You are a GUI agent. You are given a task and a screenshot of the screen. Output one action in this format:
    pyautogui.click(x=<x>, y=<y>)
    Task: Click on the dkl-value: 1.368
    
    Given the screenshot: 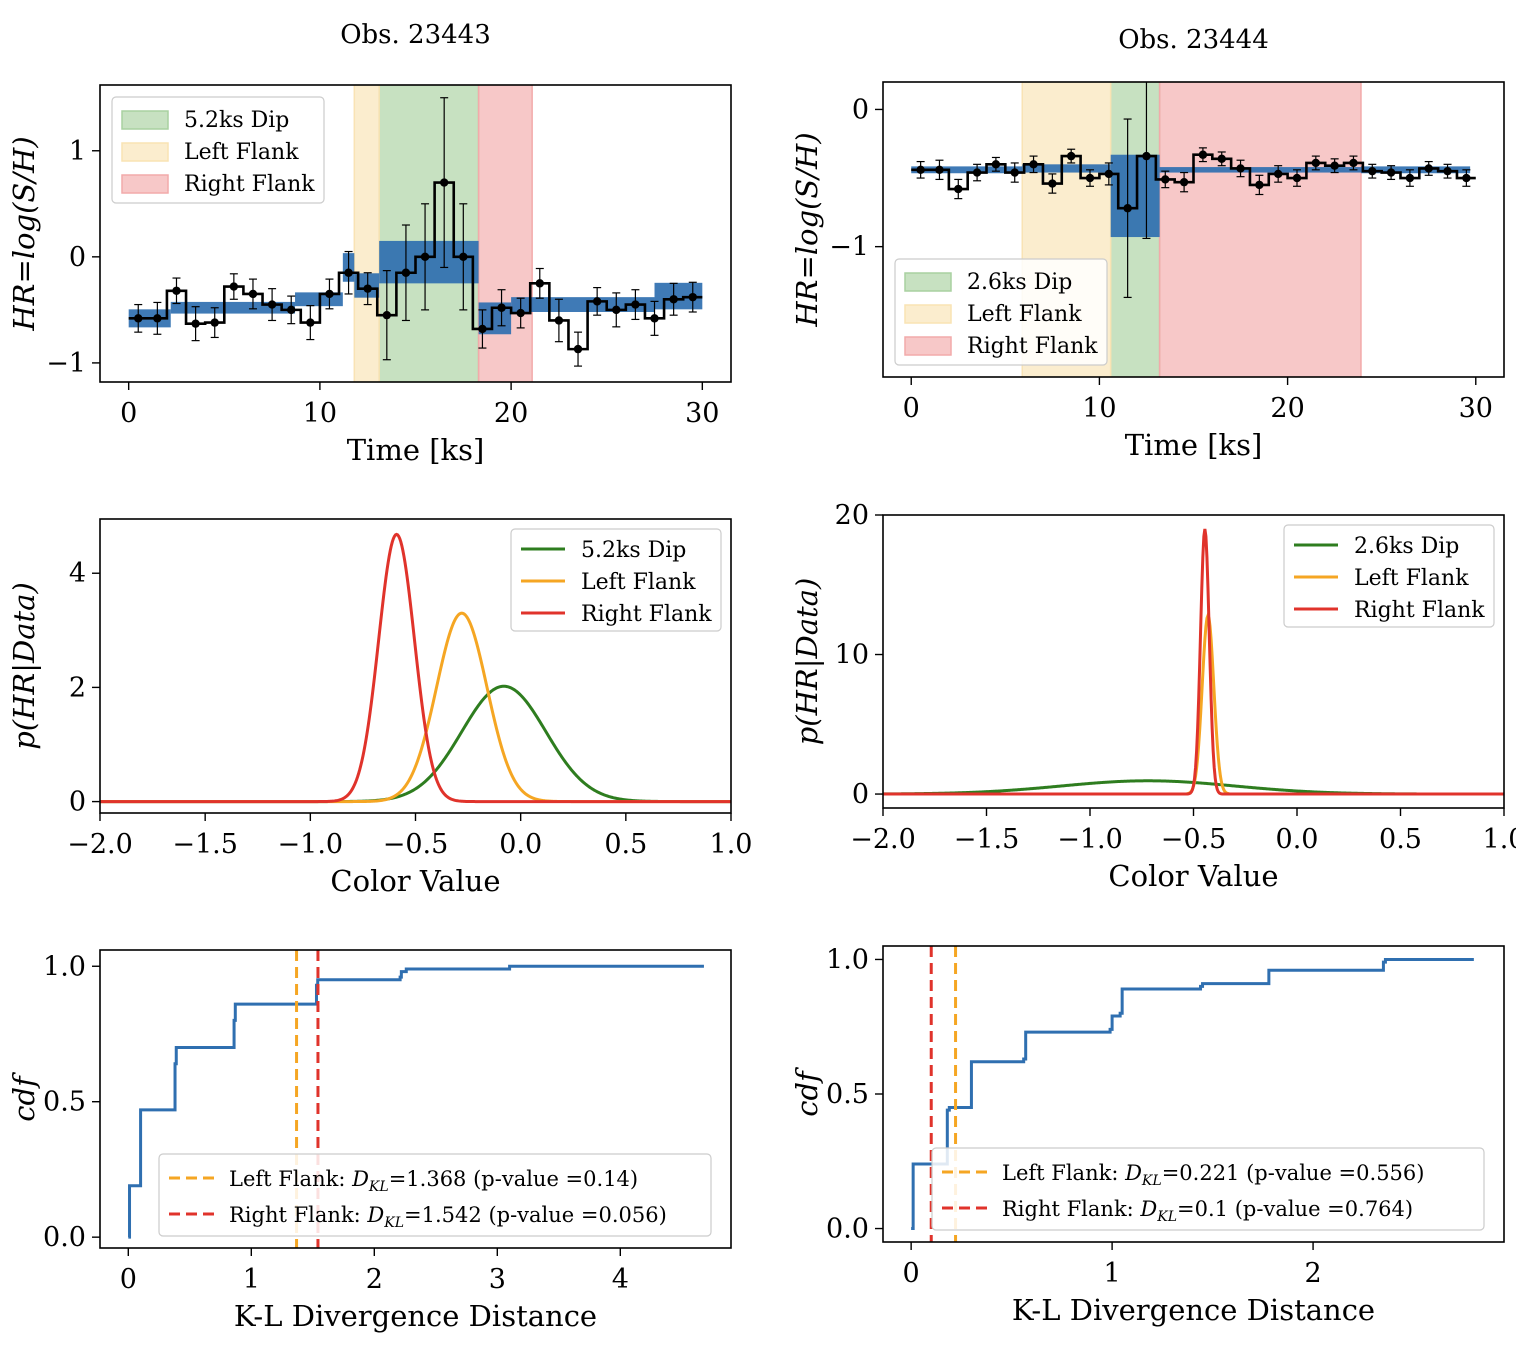 What is the action you would take?
    pyautogui.click(x=436, y=1179)
    